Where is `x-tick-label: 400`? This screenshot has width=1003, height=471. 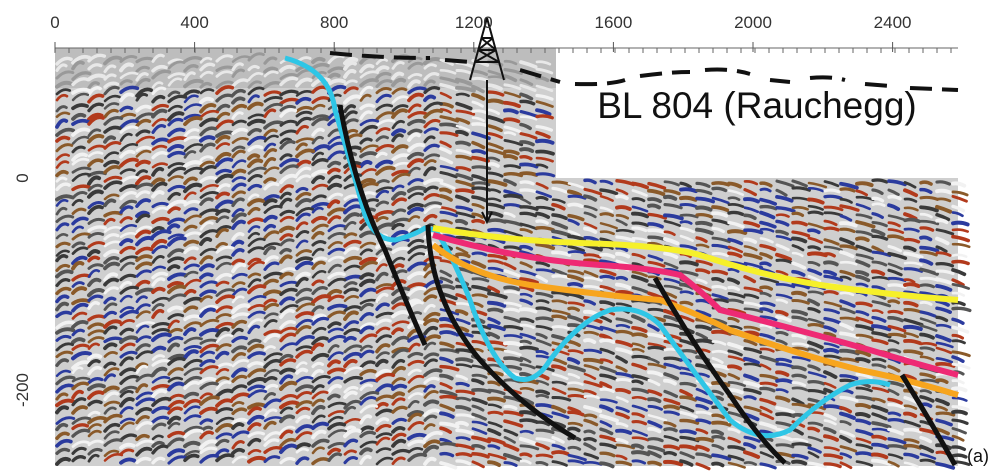
x-tick-label: 400 is located at coordinates (194, 22).